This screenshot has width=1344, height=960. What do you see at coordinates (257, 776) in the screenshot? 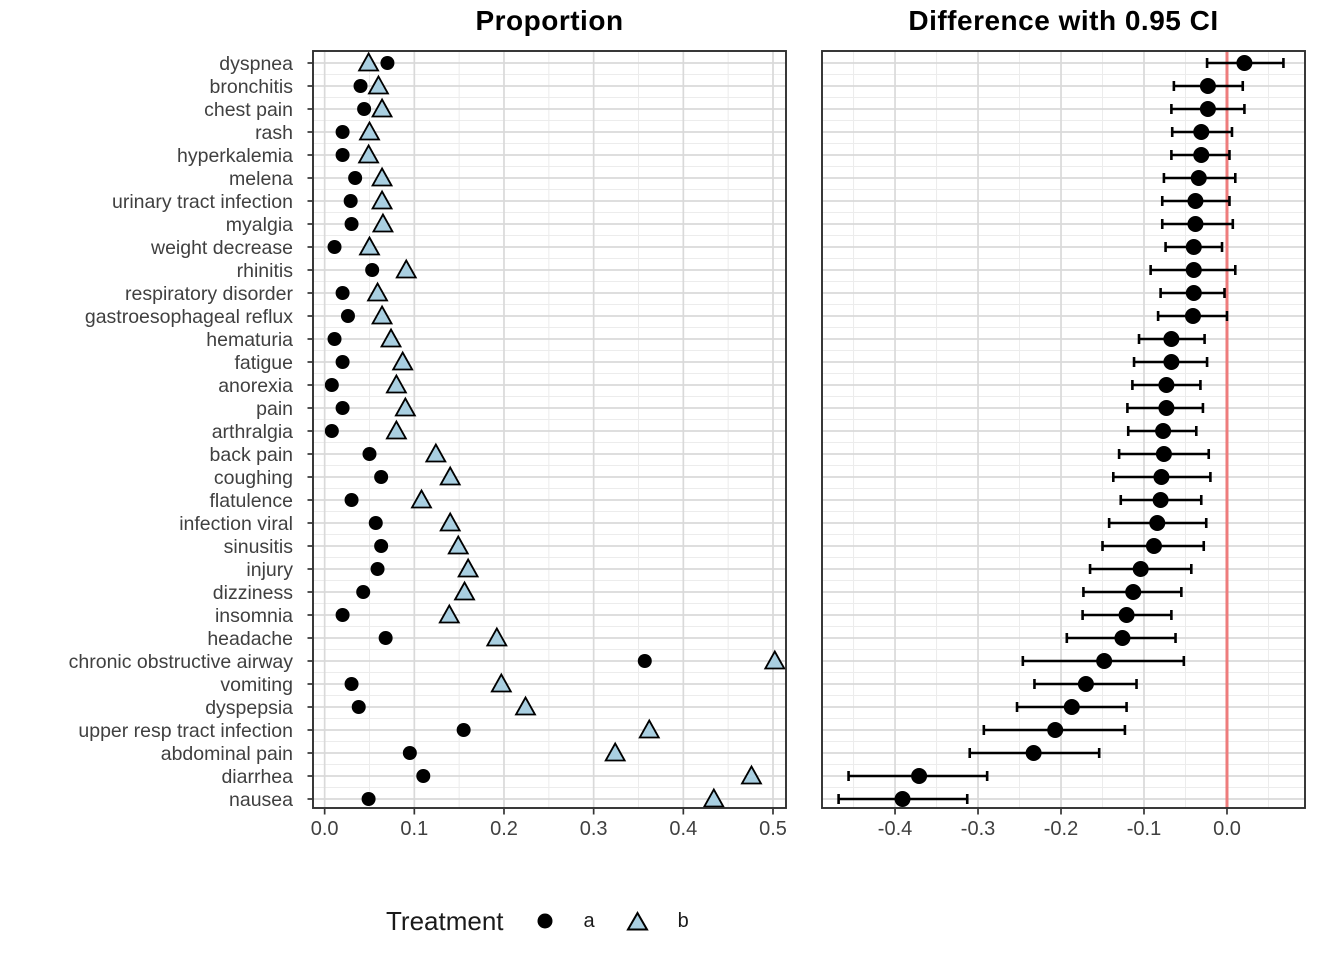
I see `category-label: diarrhea` at bounding box center [257, 776].